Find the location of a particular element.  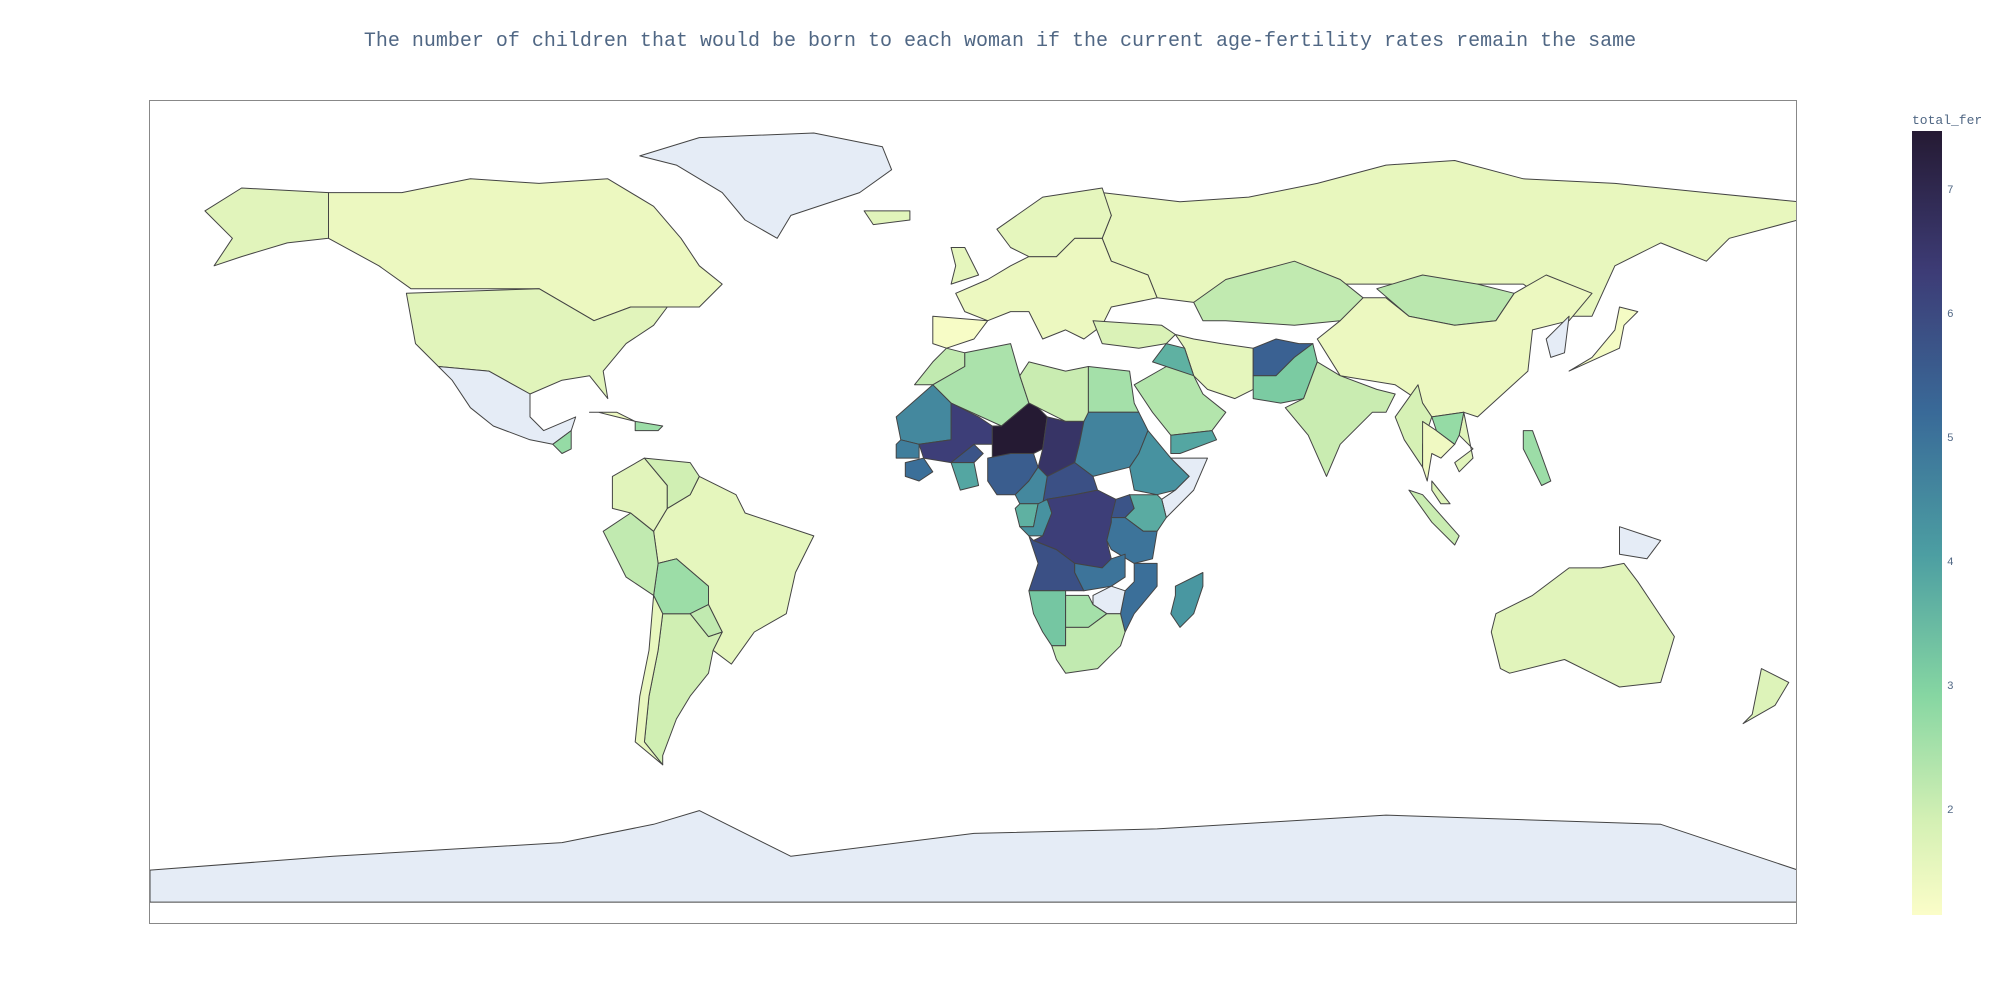

region-alaska-united-states is located at coordinates (266, 227).